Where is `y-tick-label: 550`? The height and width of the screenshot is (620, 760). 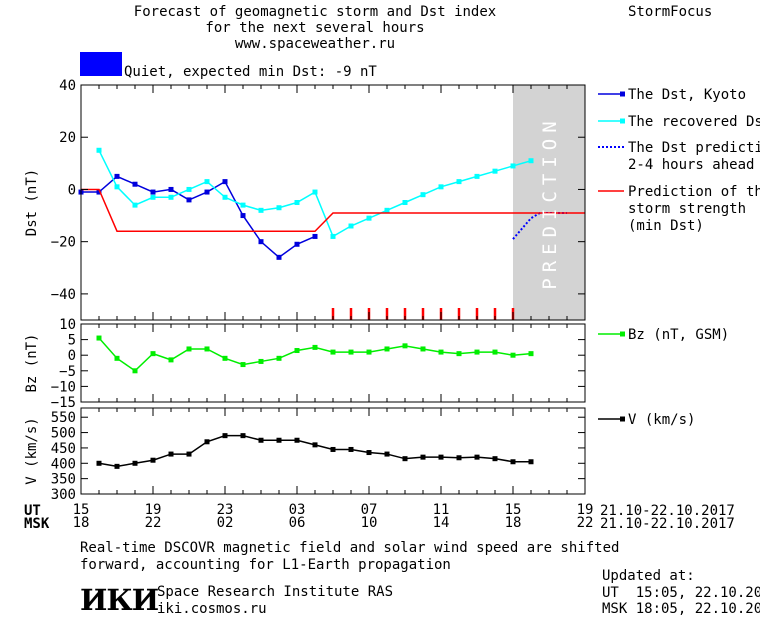
y-tick-label: 550 is located at coordinates (63, 418).